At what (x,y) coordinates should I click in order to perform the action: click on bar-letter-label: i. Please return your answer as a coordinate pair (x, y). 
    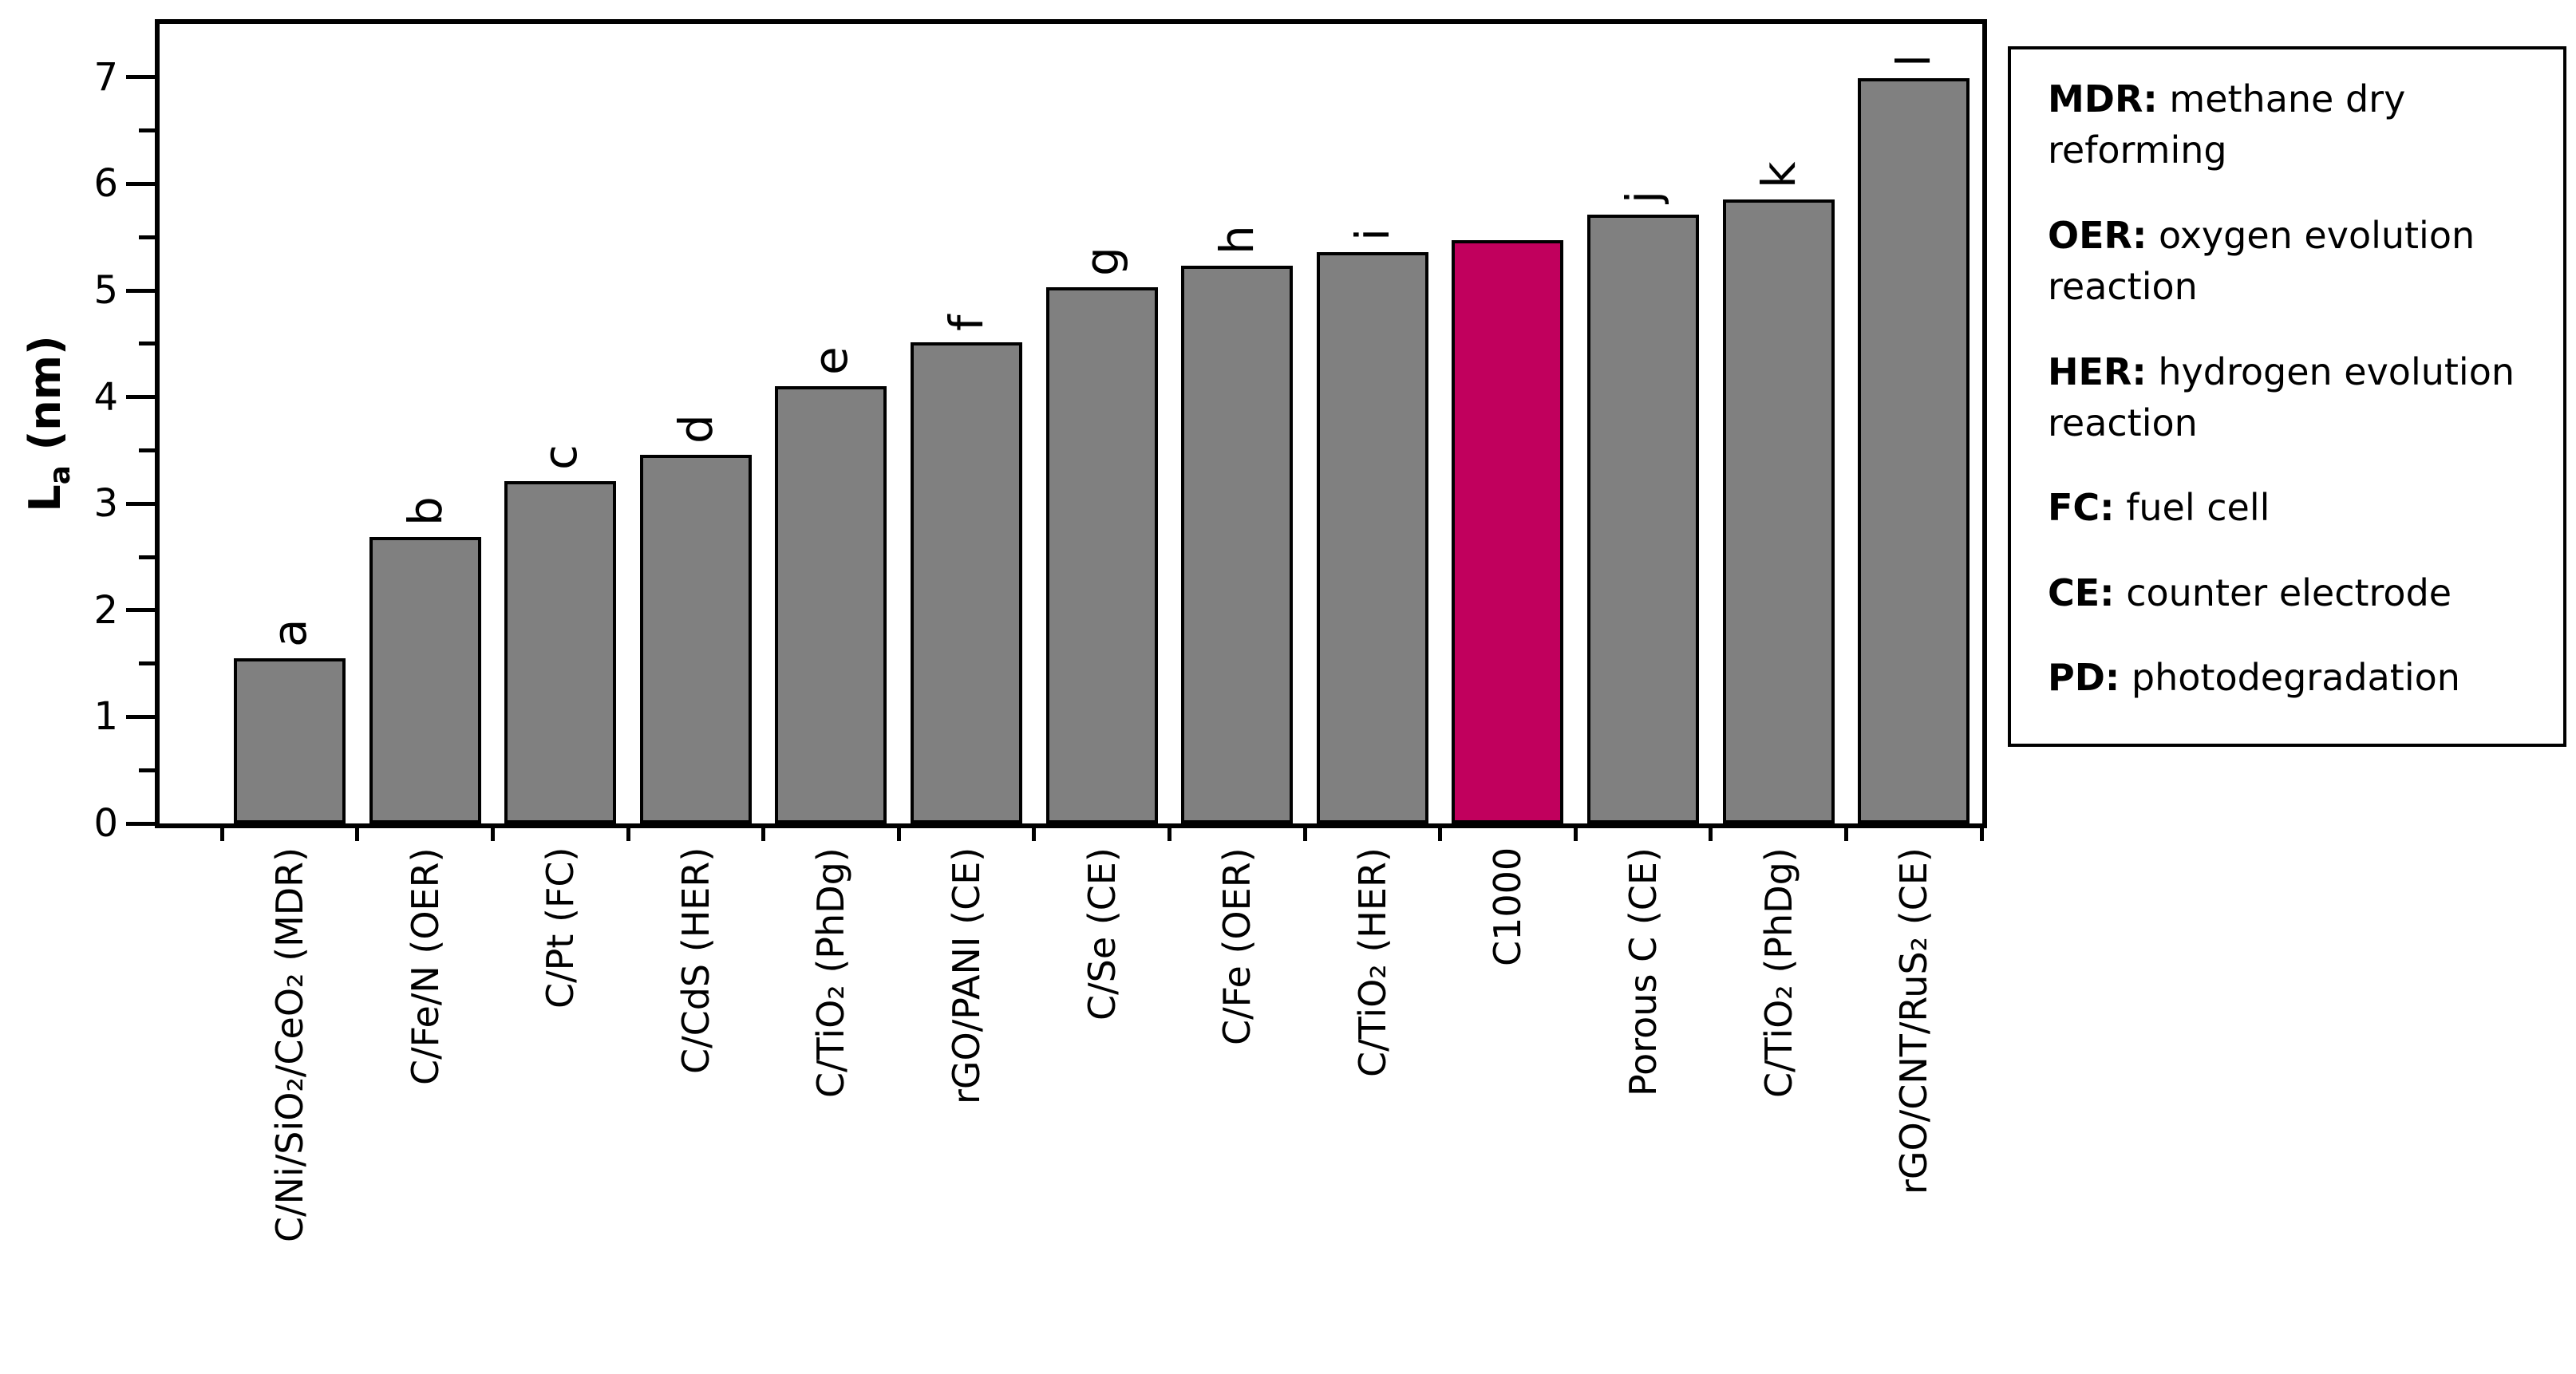
    Looking at the image, I should click on (1372, 234).